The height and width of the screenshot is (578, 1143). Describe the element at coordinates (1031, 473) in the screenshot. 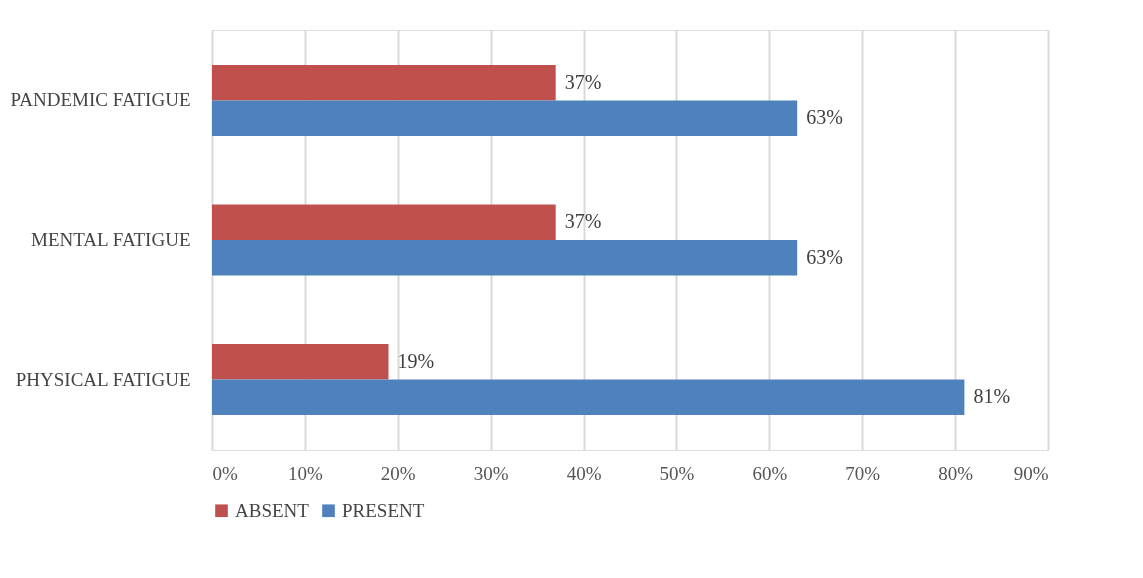

I see `x-tick-label: 90%` at that location.